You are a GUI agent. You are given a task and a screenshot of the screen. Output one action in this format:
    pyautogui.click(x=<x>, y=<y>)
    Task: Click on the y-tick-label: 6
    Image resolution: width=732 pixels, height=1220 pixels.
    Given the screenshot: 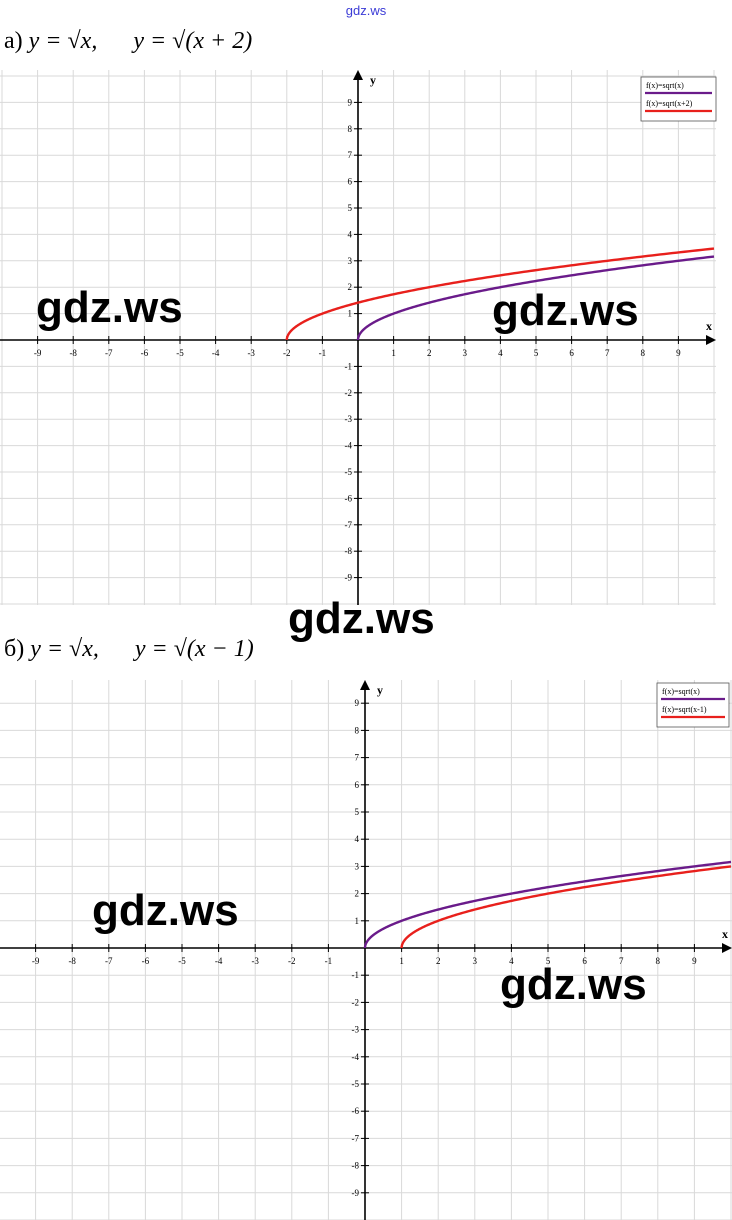 What is the action you would take?
    pyautogui.click(x=357, y=785)
    